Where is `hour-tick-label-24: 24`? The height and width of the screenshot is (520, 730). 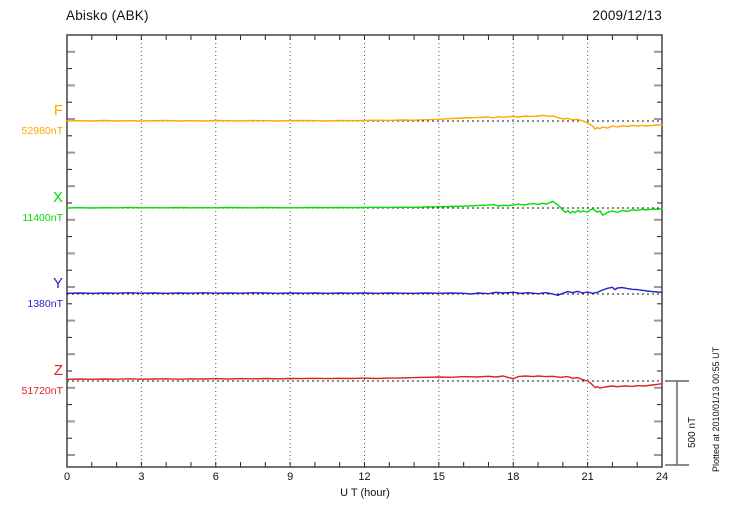
hour-tick-label-24: 24 is located at coordinates (662, 477).